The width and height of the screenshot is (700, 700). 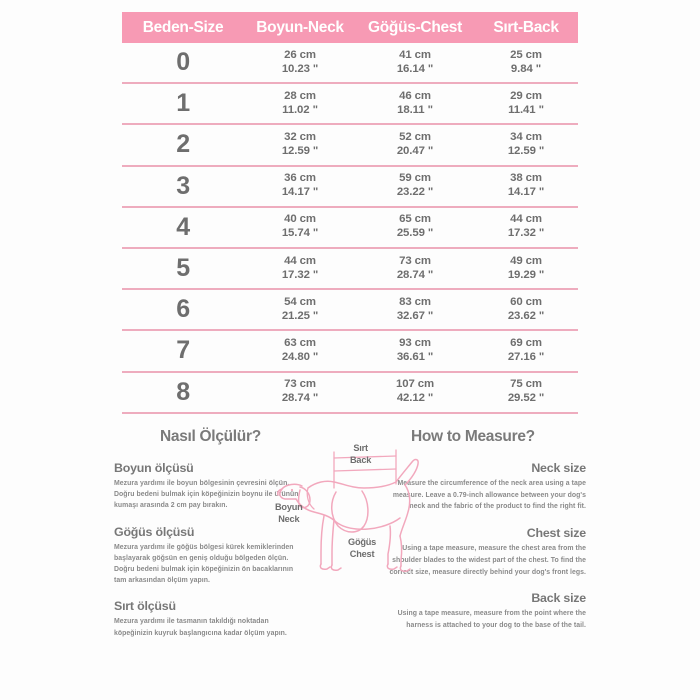 I want to click on cell-back-inch: 29.52 ", so click(x=526, y=398).